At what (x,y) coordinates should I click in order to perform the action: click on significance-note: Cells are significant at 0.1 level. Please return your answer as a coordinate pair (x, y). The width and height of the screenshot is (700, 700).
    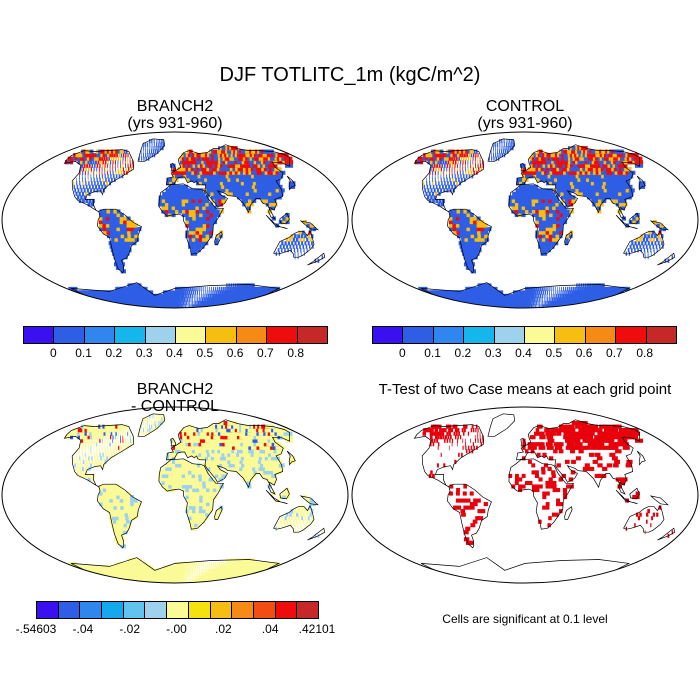
    Looking at the image, I should click on (525, 619).